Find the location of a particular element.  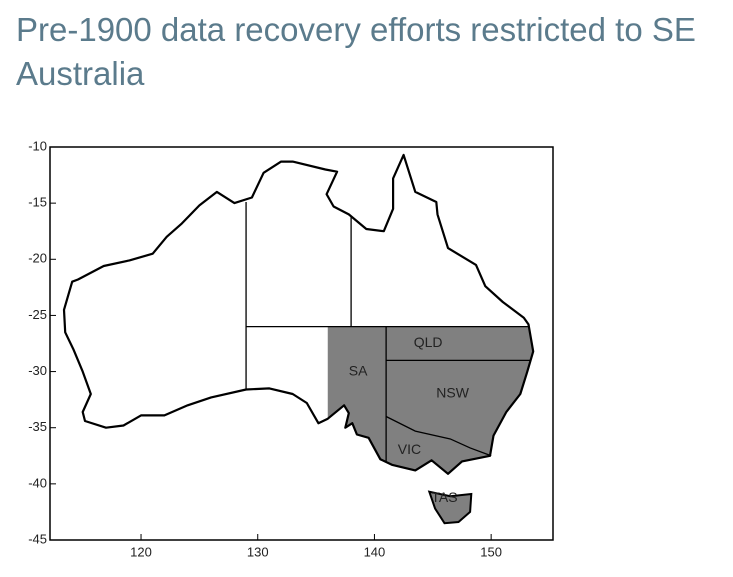

region-label: SA is located at coordinates (358, 370).